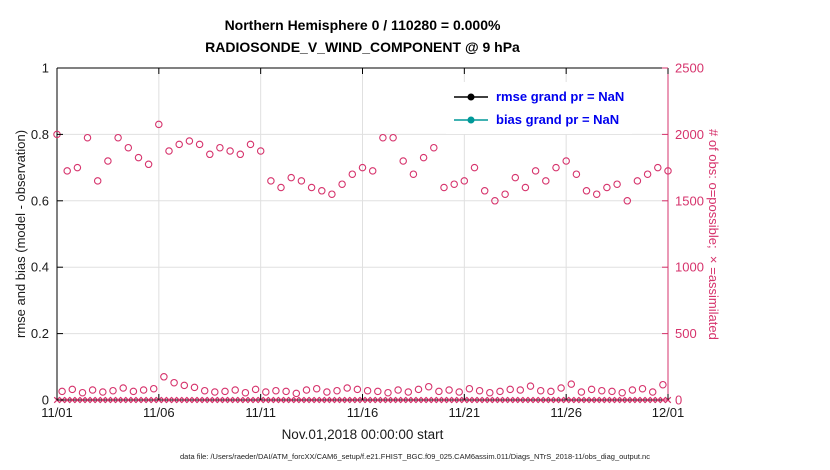 Image resolution: width=830 pixels, height=470 pixels. Describe the element at coordinates (40, 200) in the screenshot. I see `svg-text: 0.6` at that location.